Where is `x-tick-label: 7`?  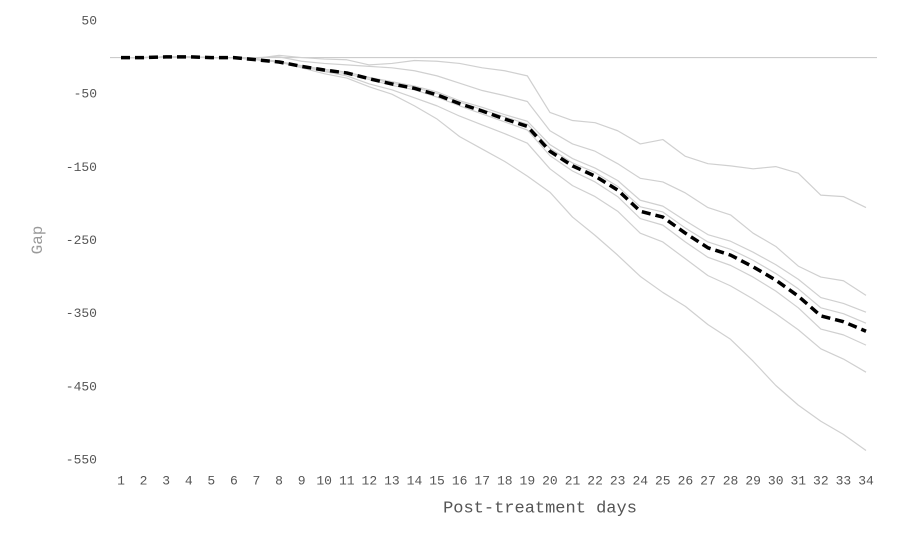 x-tick-label: 7 is located at coordinates (257, 480).